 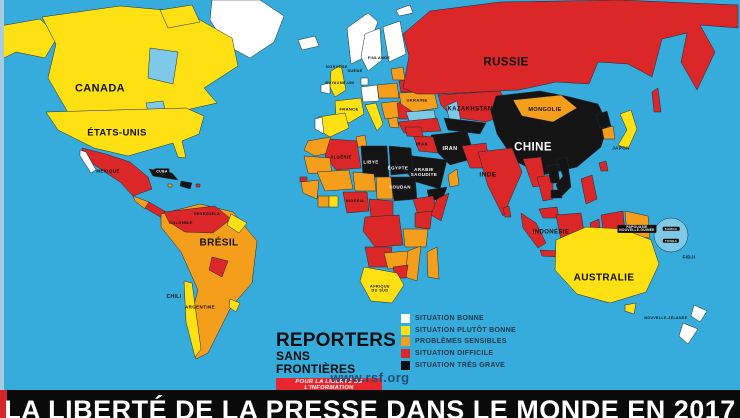 What do you see at coordinates (656, 100) in the screenshot?
I see `region-sakhalin` at bounding box center [656, 100].